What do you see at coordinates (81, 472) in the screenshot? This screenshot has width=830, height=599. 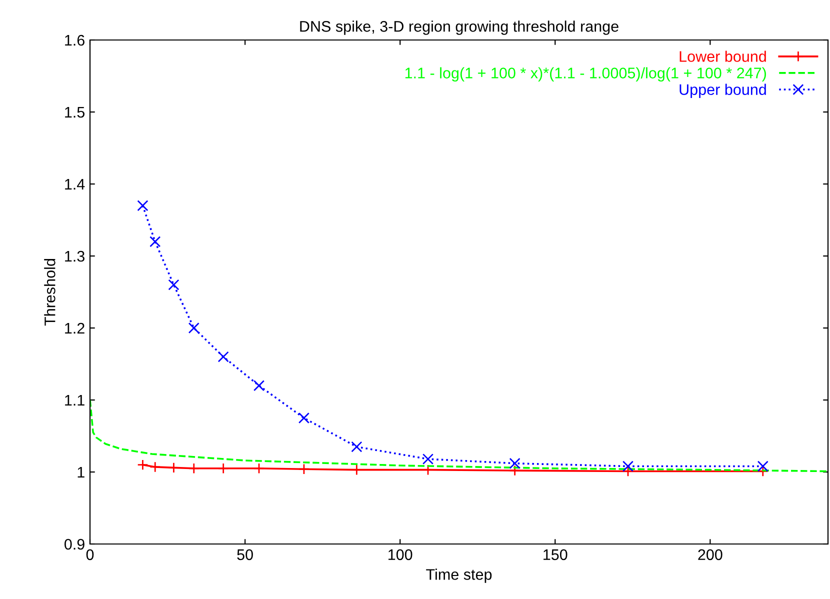 I see `y-tick-label: 1` at bounding box center [81, 472].